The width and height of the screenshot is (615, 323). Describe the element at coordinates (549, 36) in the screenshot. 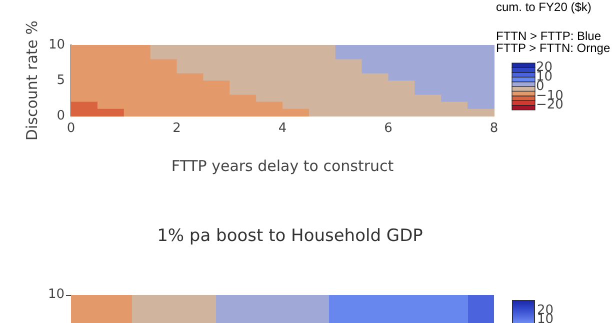

I see `text: FTTN > FTTP: Blue` at that location.